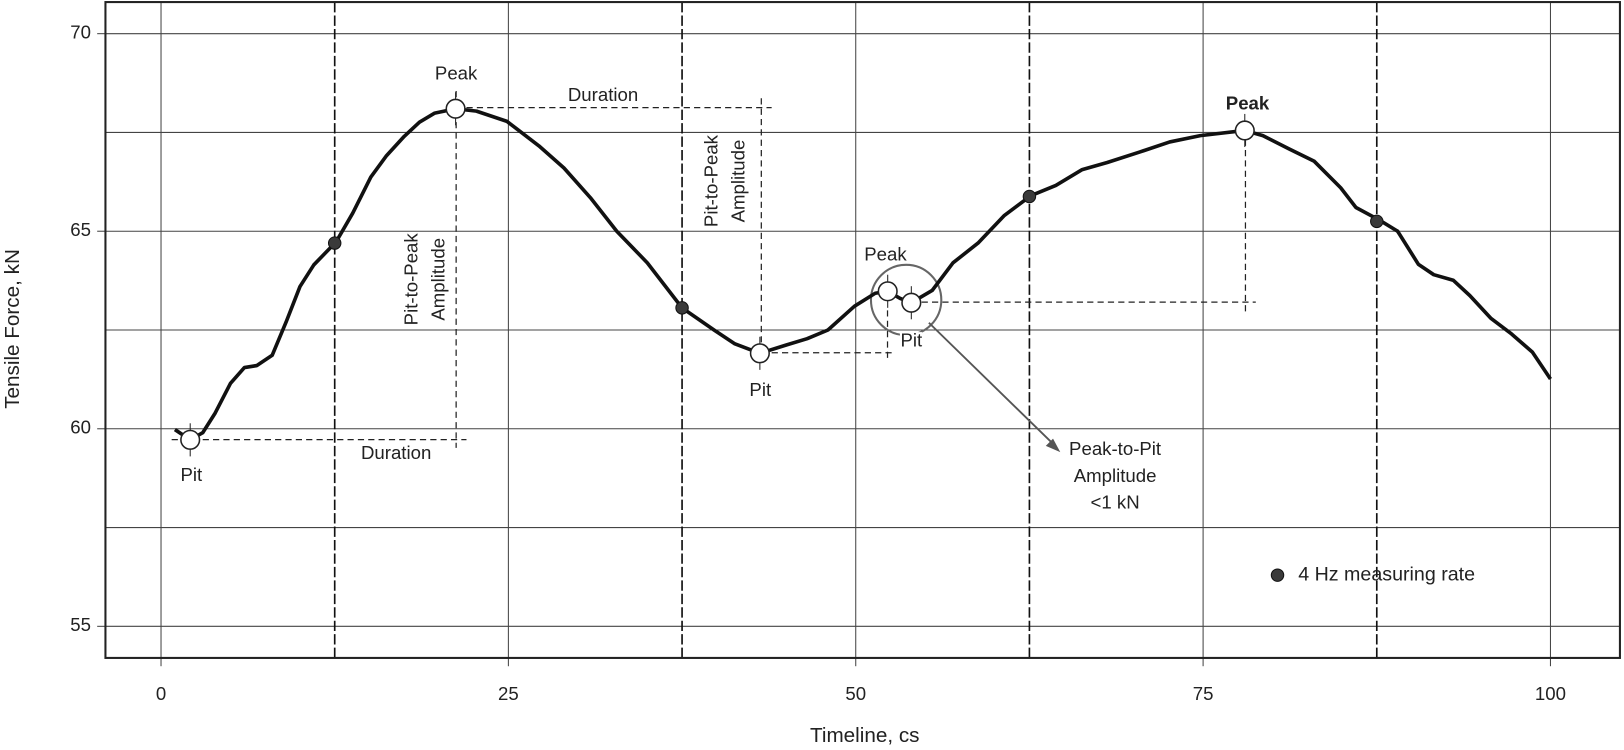  What do you see at coordinates (80, 624) in the screenshot?
I see `y-tick-label: 55` at bounding box center [80, 624].